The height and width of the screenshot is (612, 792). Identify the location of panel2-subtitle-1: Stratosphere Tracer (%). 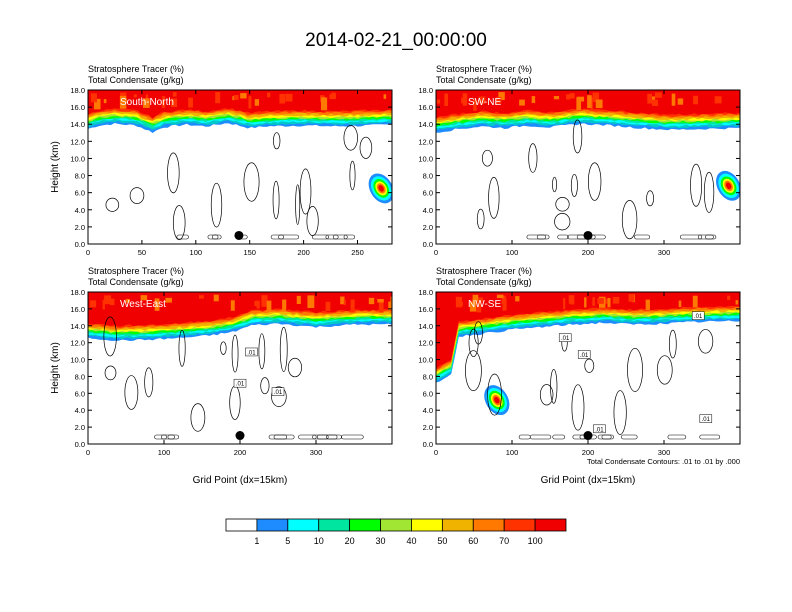
(484, 69).